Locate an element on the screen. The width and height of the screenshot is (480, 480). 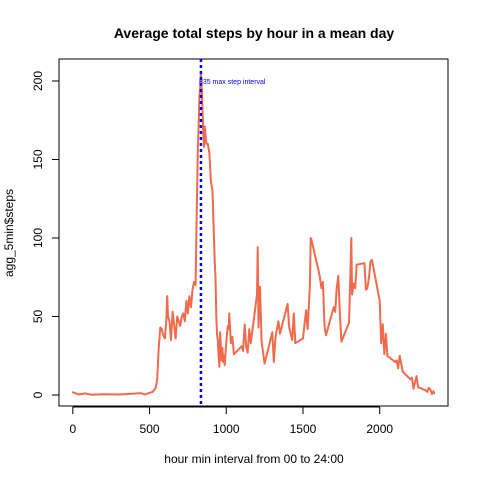
y-tick-label: 0 is located at coordinates (38, 394).